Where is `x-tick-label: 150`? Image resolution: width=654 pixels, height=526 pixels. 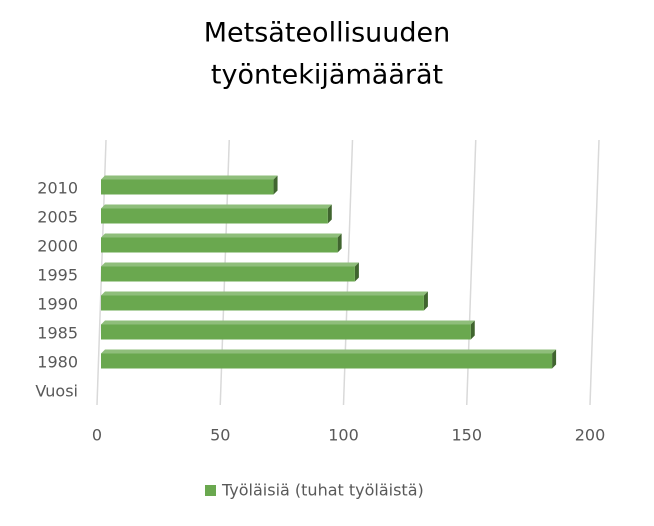
x-tick-label: 150 is located at coordinates (466, 435).